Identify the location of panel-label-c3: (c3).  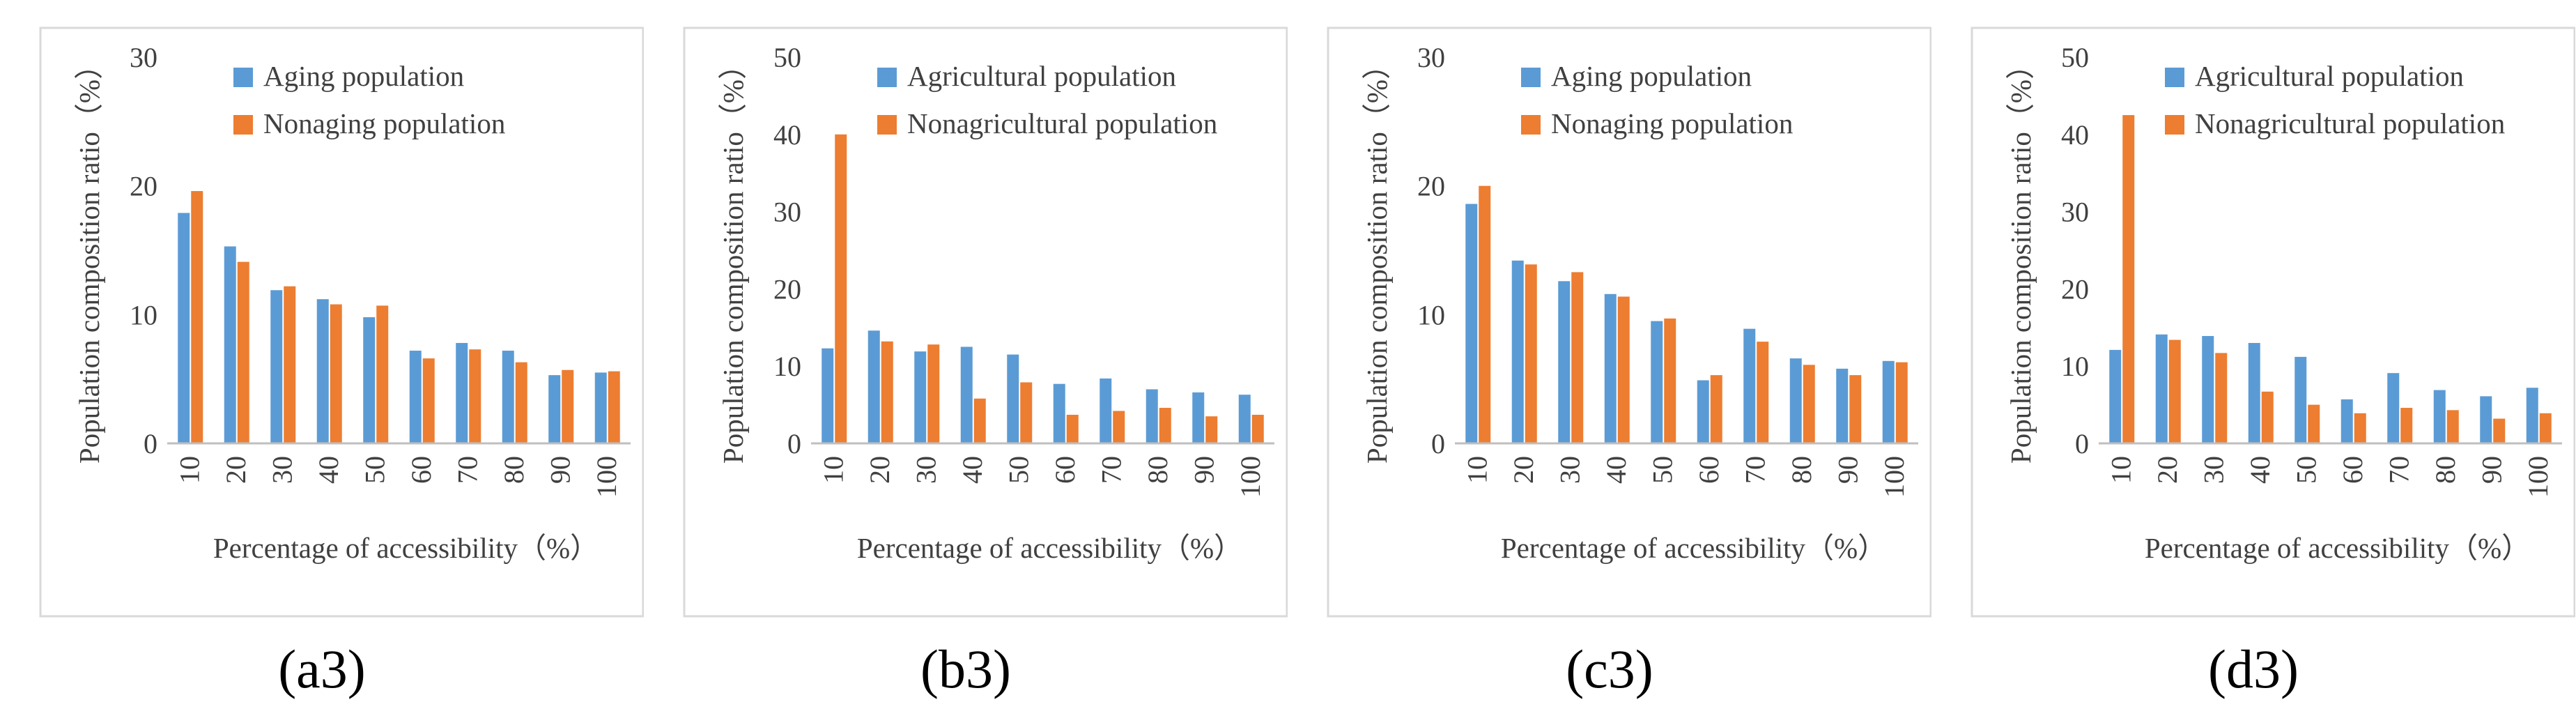
(1609, 669).